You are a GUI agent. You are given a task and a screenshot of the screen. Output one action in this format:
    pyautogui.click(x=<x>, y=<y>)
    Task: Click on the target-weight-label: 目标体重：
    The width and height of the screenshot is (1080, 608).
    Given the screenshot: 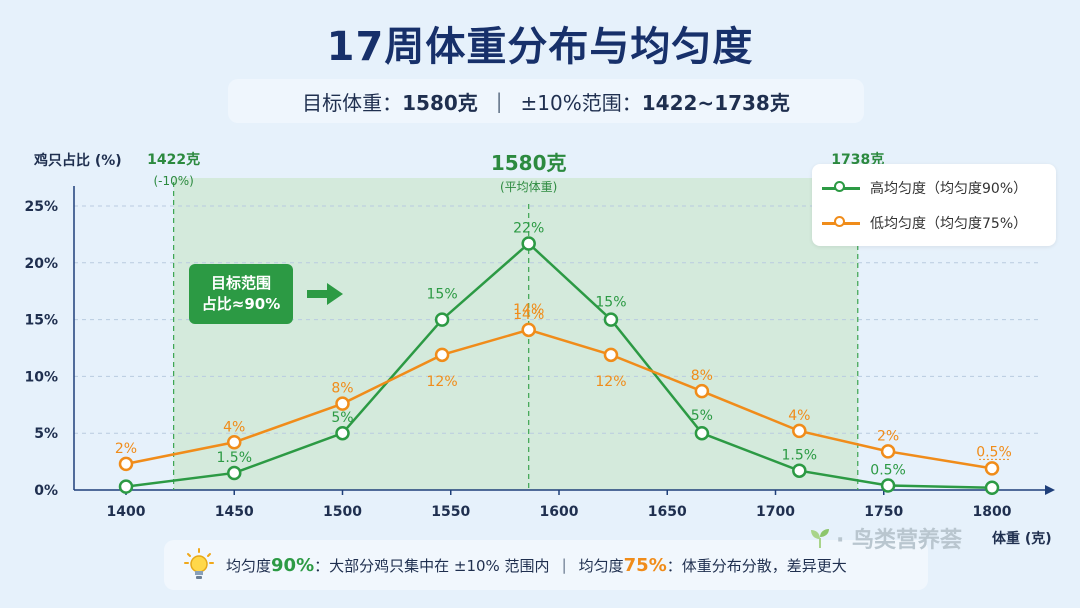 What is the action you would take?
    pyautogui.click(x=352, y=102)
    